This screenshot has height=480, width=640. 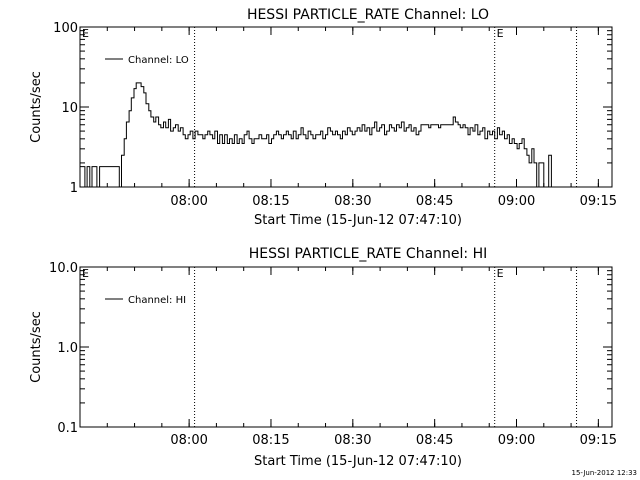 What do you see at coordinates (67, 428) in the screenshot?
I see `y-tick-label: 0.1` at bounding box center [67, 428].